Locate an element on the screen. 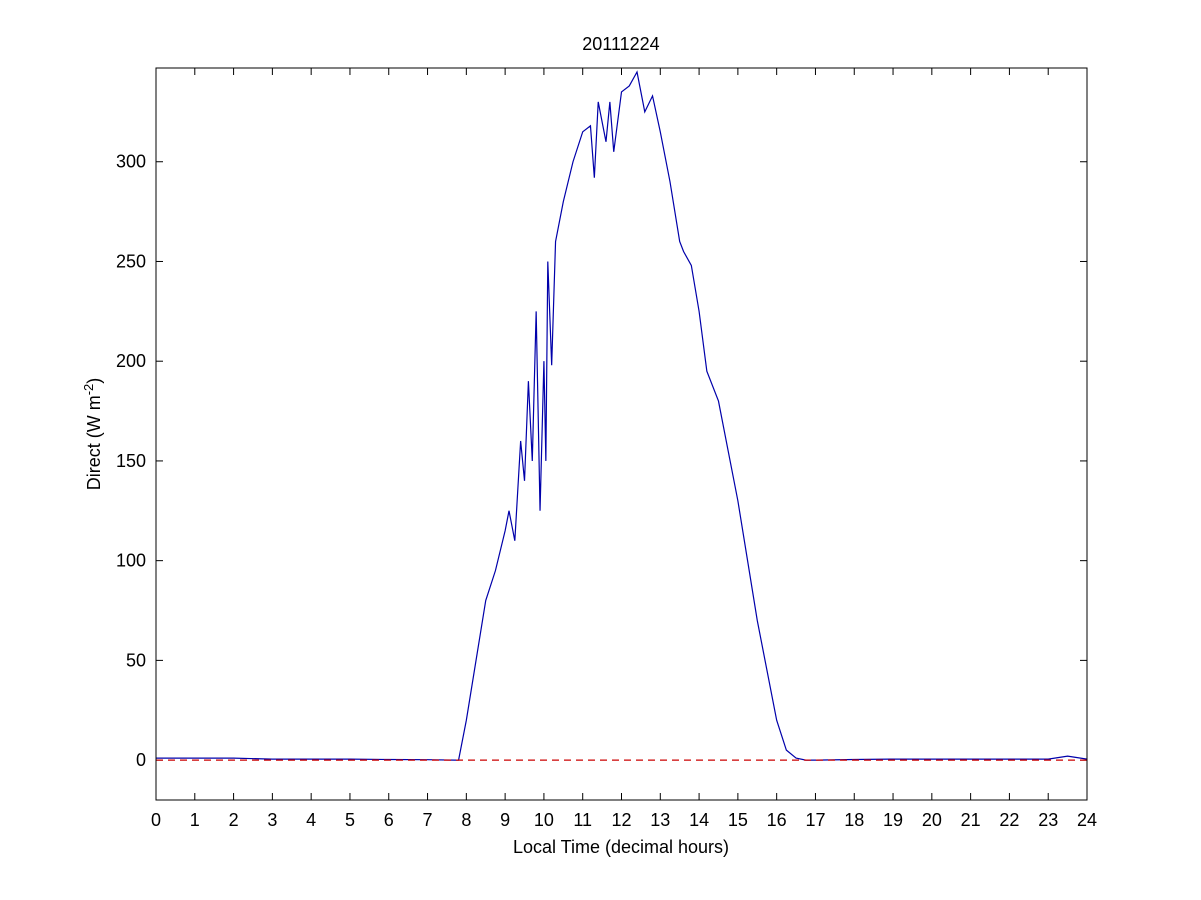 The width and height of the screenshot is (1201, 900). x-tick-label: 18 is located at coordinates (854, 820).